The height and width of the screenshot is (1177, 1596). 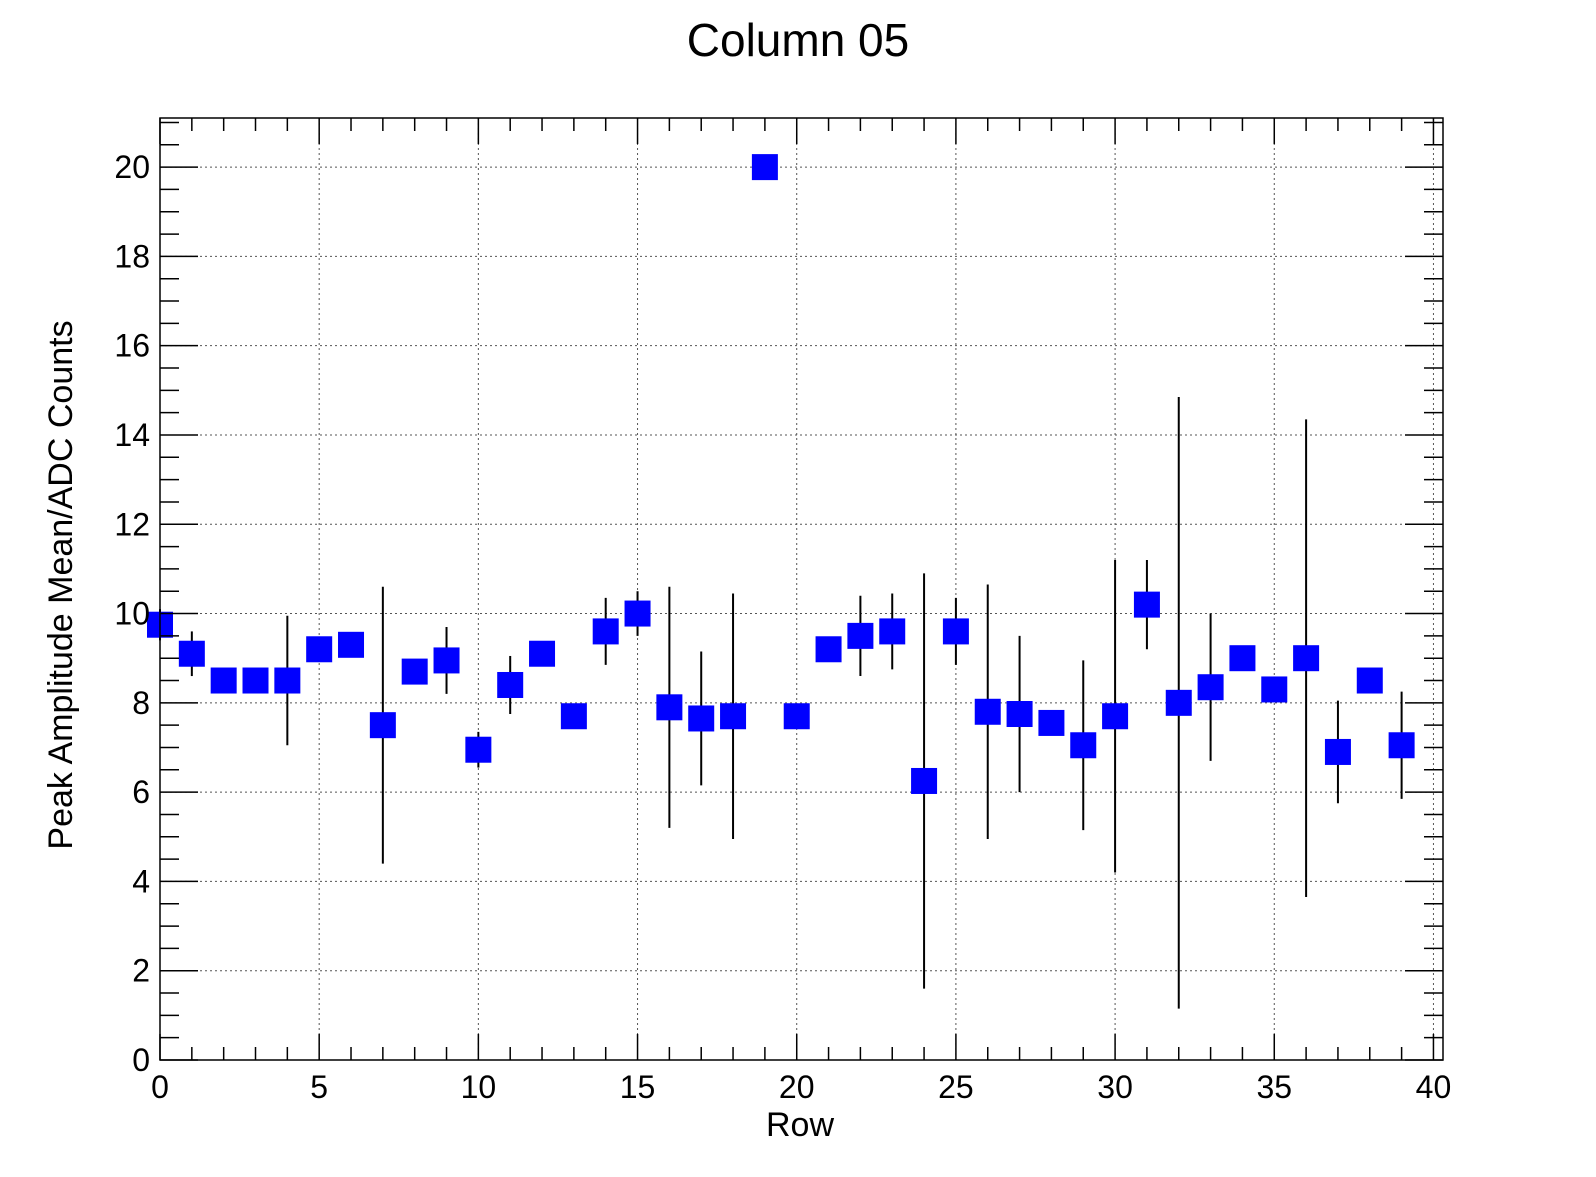 I want to click on y-tick-label-16: 16, so click(x=132, y=346).